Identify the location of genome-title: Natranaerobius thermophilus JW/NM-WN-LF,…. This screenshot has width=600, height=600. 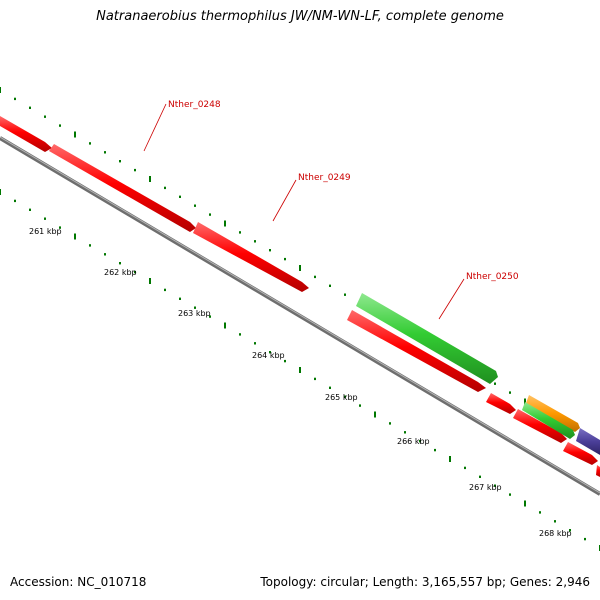
(300, 16).